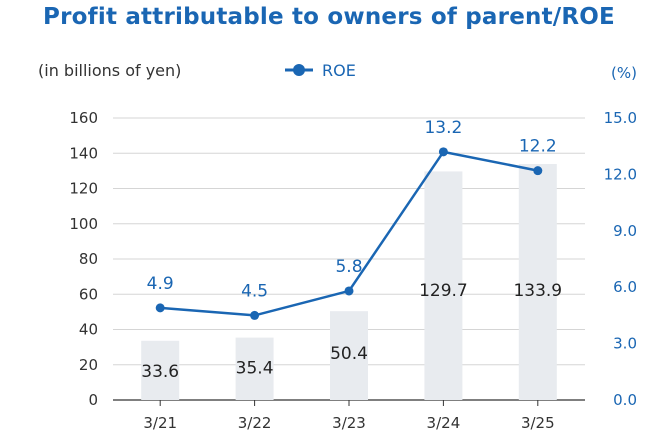 This screenshot has height=439, width=658. Describe the element at coordinates (88, 259) in the screenshot. I see `left-tick-label: 80` at that location.